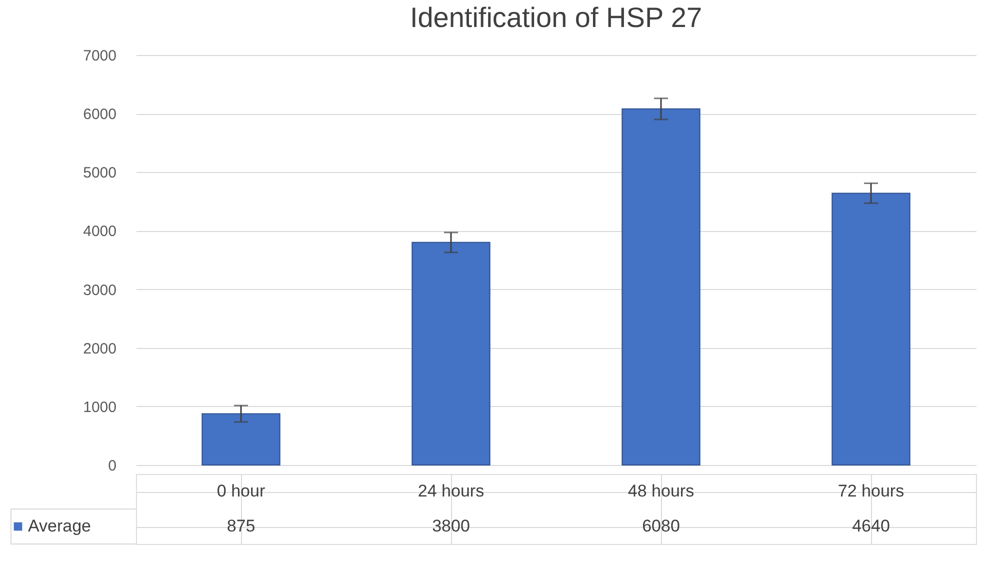  I want to click on y-tick-label: 4000, so click(99, 231).